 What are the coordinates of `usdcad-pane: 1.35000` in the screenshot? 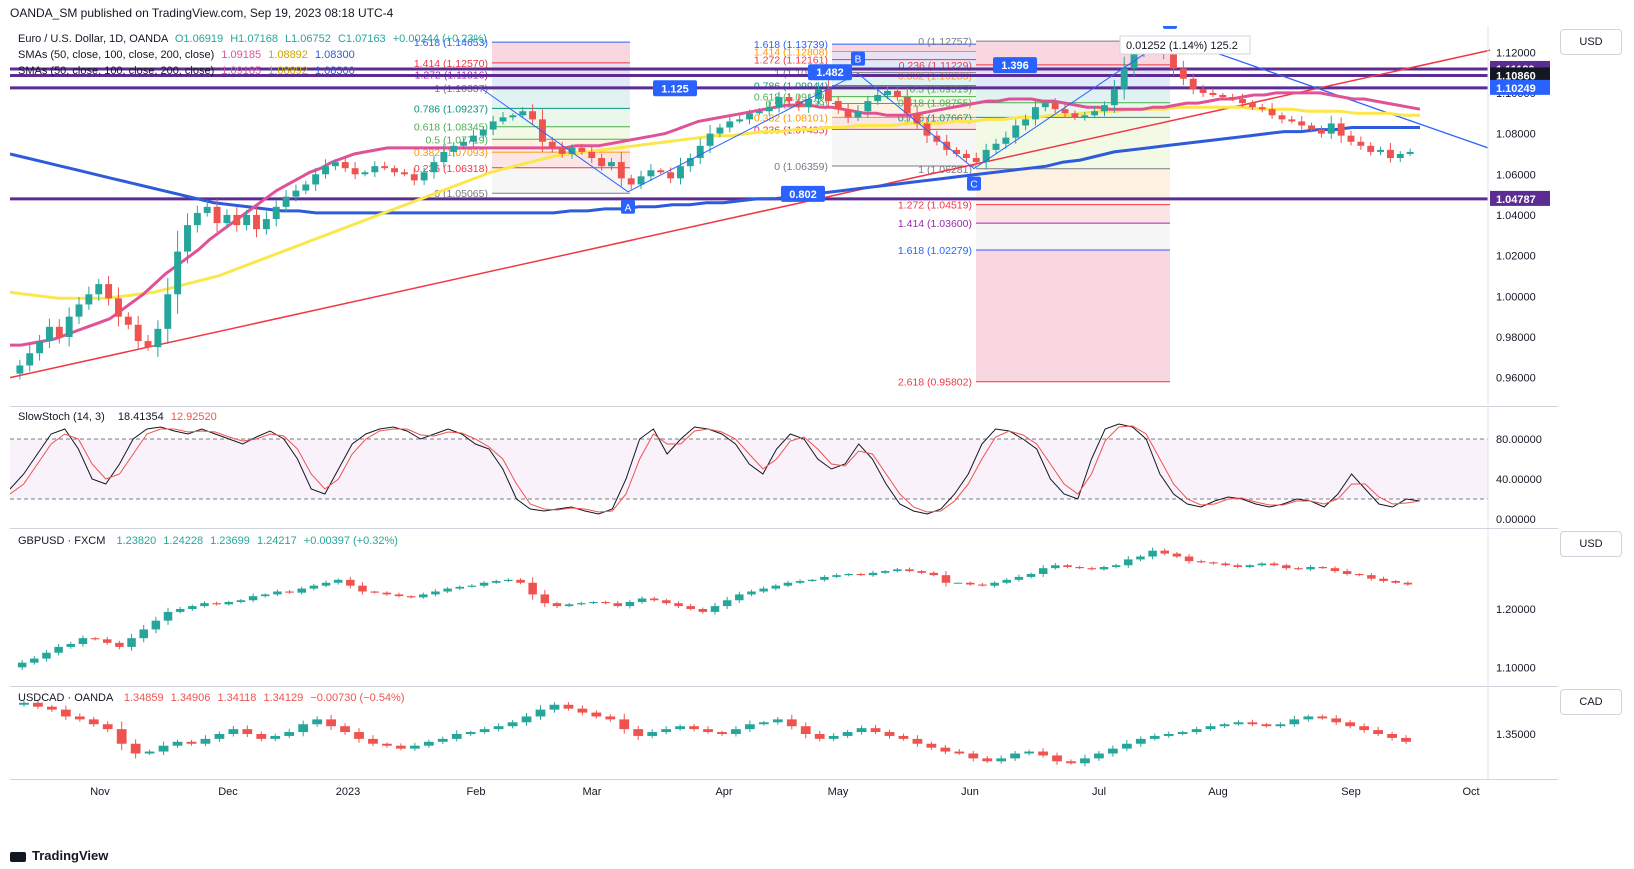 It's located at (784, 732).